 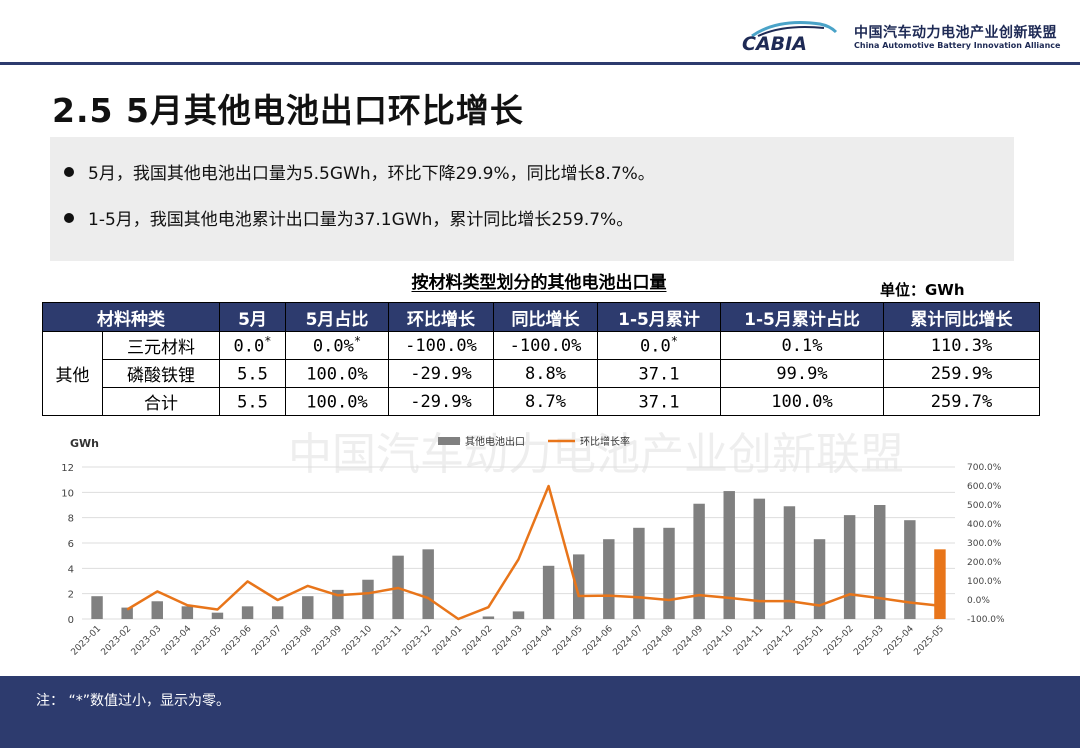 What do you see at coordinates (749, 641) in the screenshot?
I see `x-tick-label: 2024-11` at bounding box center [749, 641].